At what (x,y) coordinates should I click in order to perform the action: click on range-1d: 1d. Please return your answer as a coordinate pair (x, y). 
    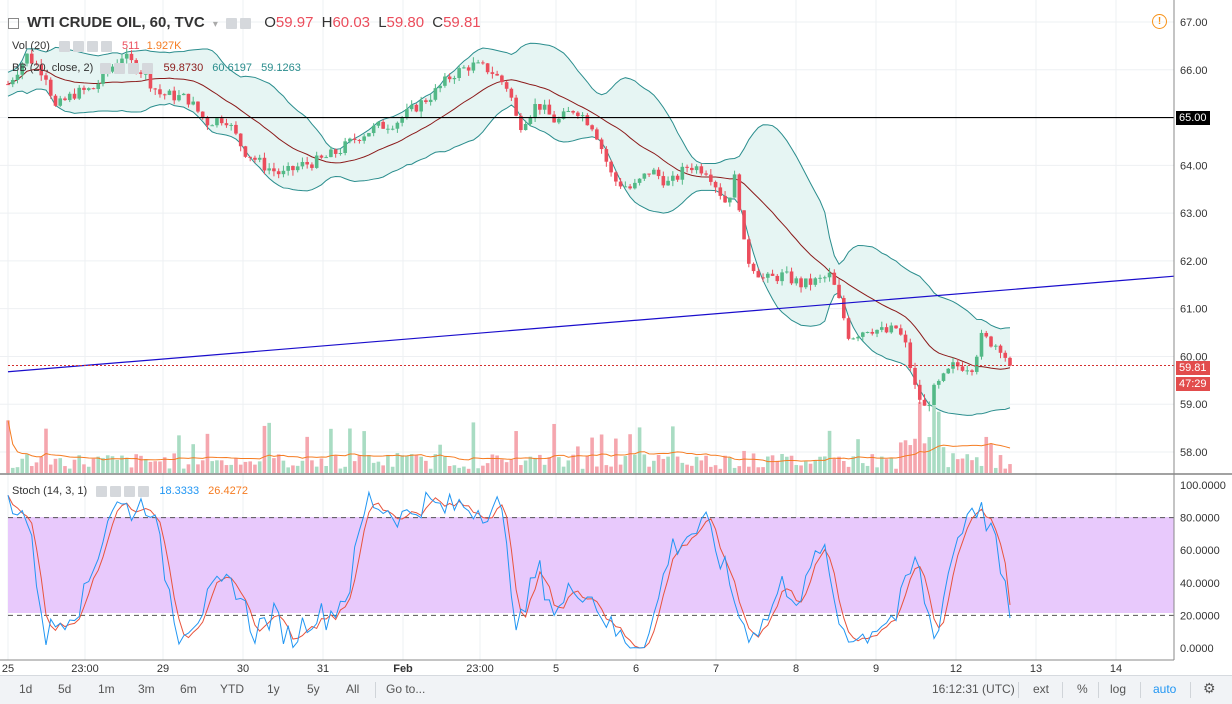
    Looking at the image, I should click on (26, 689).